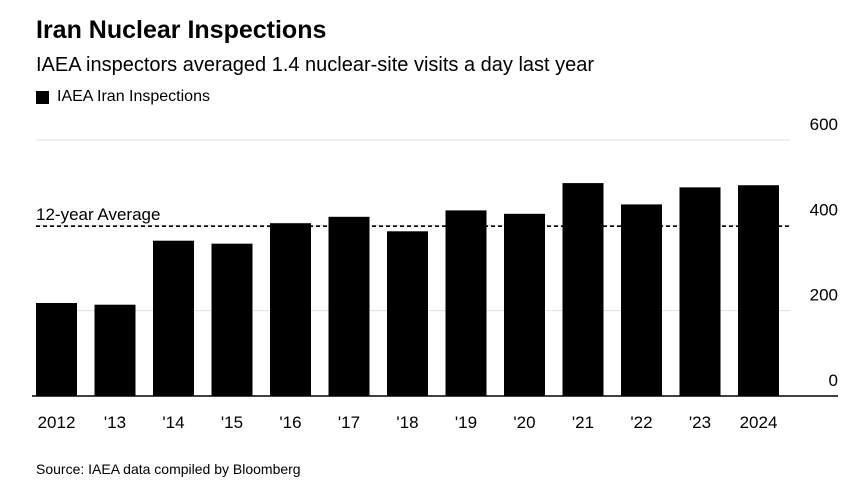  What do you see at coordinates (833, 380) in the screenshot?
I see `y-tick-label: 0` at bounding box center [833, 380].